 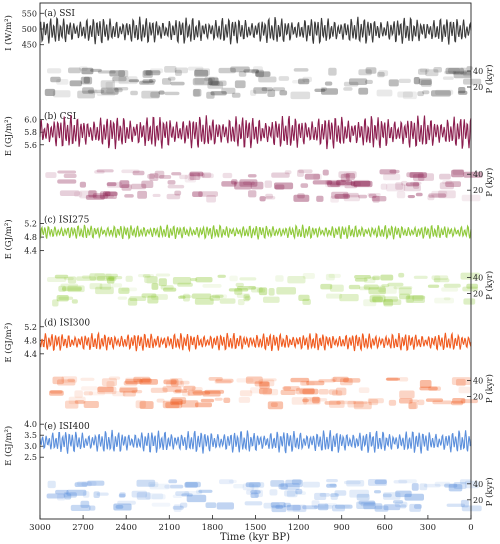 What do you see at coordinates (385, 528) in the screenshot?
I see `x-tick-label: 600` at bounding box center [385, 528].